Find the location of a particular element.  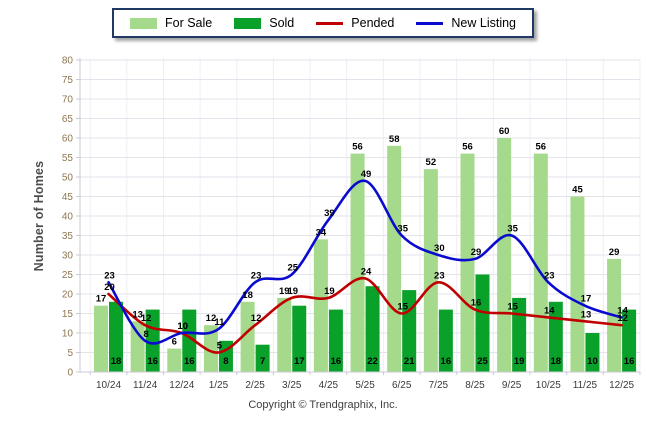

new-listing-value-label: 30 is located at coordinates (439, 248).